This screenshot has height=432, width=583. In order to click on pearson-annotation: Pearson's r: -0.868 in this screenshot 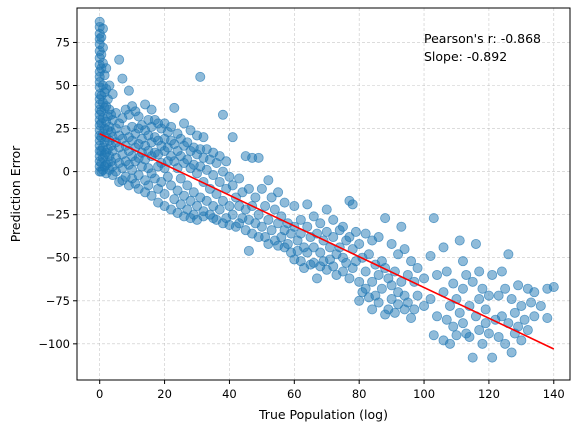, I will do `click(482, 38)`.